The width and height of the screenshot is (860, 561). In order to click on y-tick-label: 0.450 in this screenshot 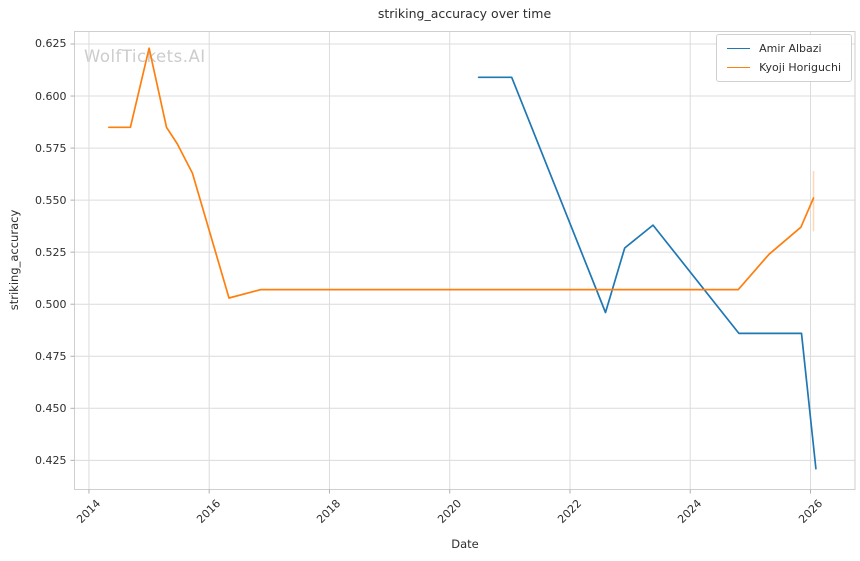, I will do `click(51, 408)`.